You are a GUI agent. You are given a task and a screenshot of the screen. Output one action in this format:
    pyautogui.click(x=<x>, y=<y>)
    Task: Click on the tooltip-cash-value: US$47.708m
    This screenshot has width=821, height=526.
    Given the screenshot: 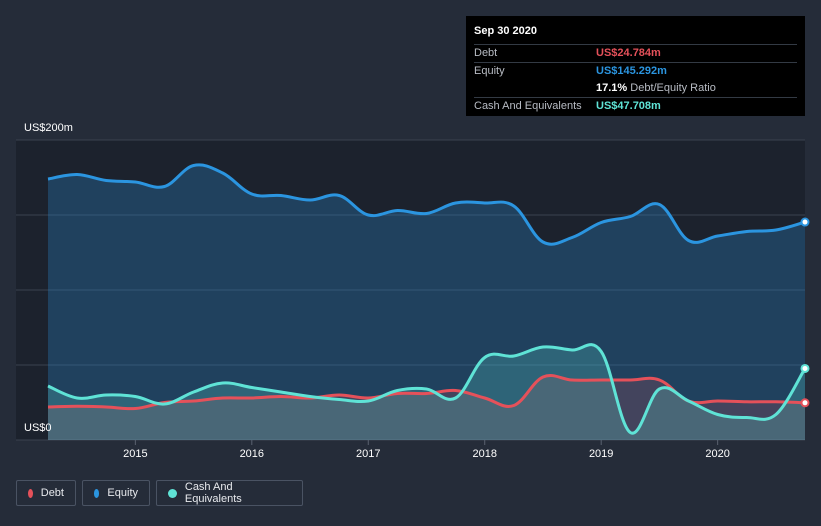 What is the action you would take?
    pyautogui.click(x=628, y=106)
    